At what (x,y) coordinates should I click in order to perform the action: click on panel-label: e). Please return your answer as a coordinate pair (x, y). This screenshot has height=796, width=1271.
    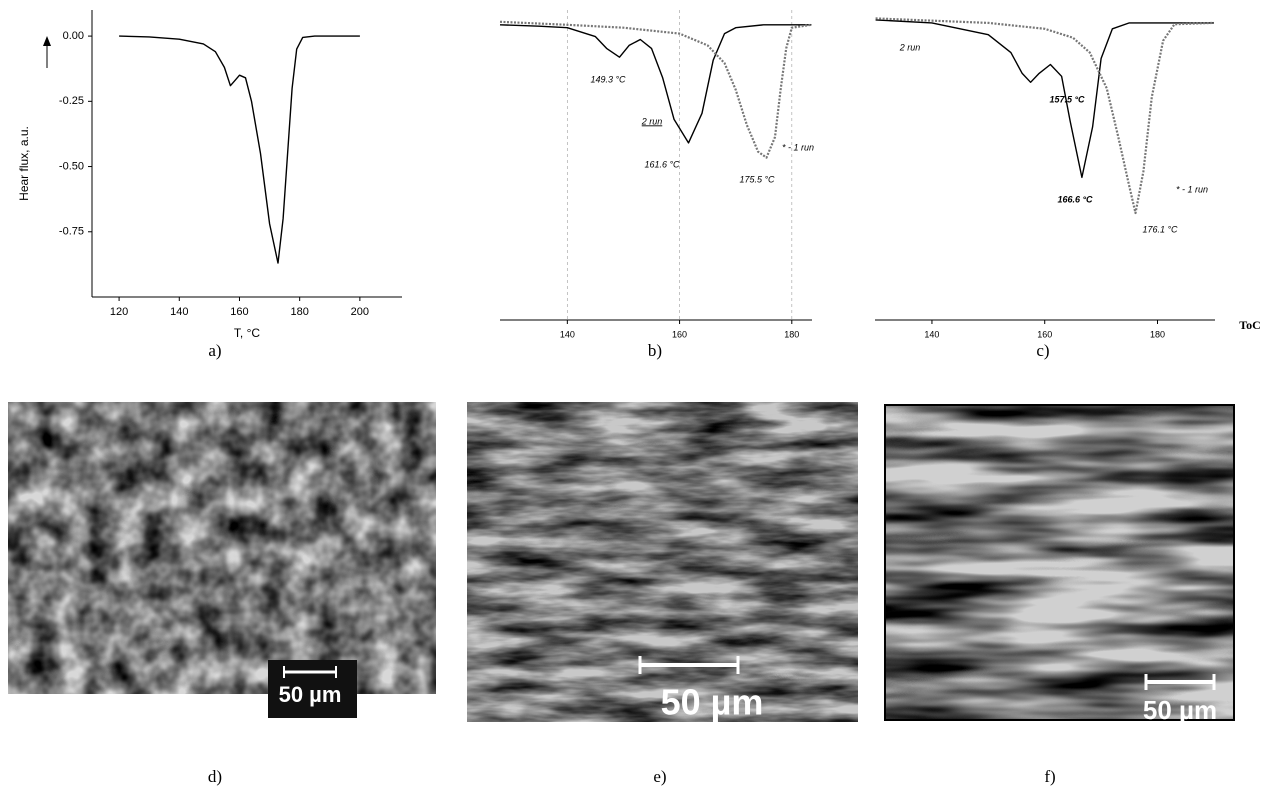
    Looking at the image, I should click on (659, 776).